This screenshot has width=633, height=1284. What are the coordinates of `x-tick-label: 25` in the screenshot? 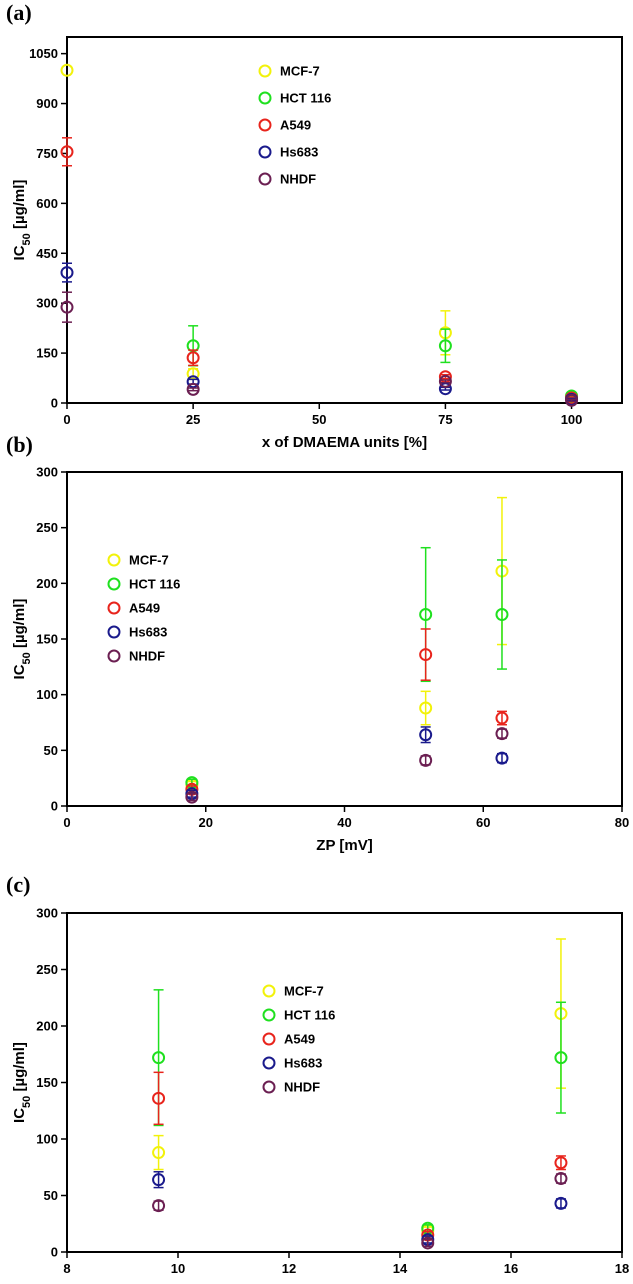 It's located at (193, 419).